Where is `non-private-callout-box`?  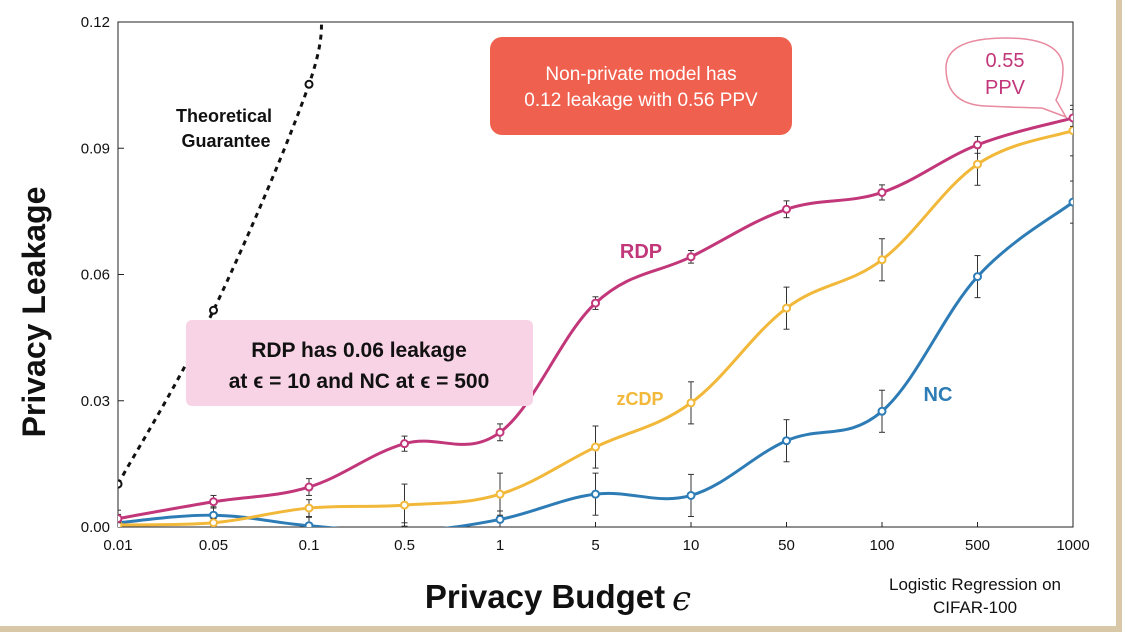
non-private-callout-box is located at coordinates (641, 86).